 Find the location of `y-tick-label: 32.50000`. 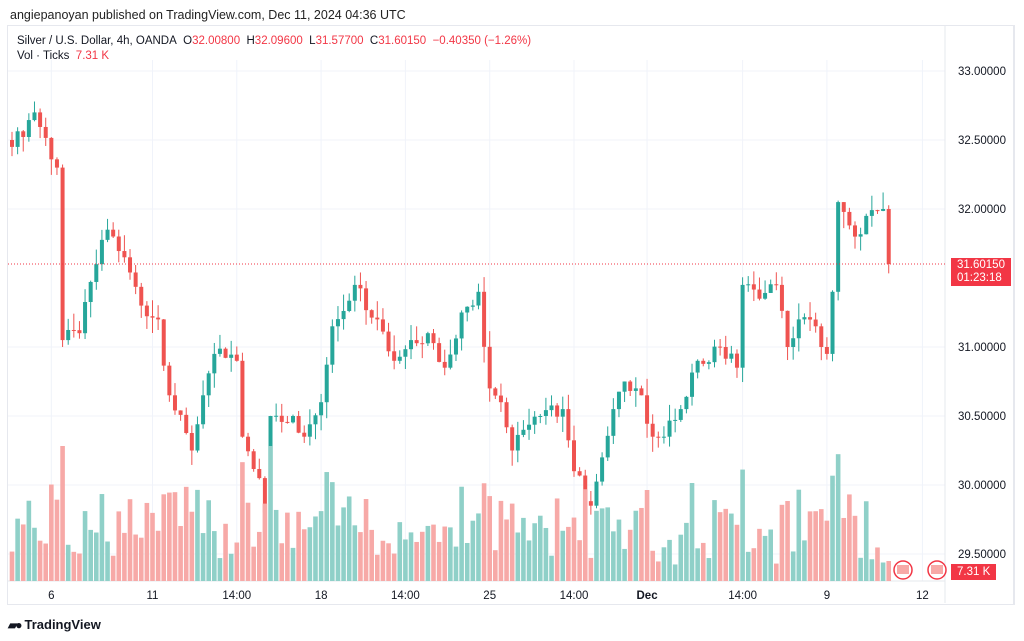

y-tick-label: 32.50000 is located at coordinates (982, 141).